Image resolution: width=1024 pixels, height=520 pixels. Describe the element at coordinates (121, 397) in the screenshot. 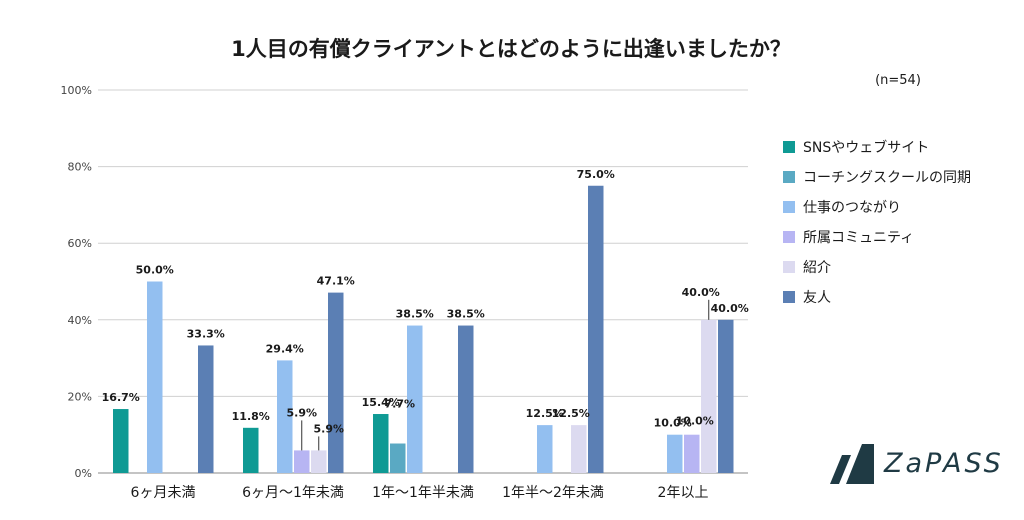

I see `data-label: 16.7%` at that location.